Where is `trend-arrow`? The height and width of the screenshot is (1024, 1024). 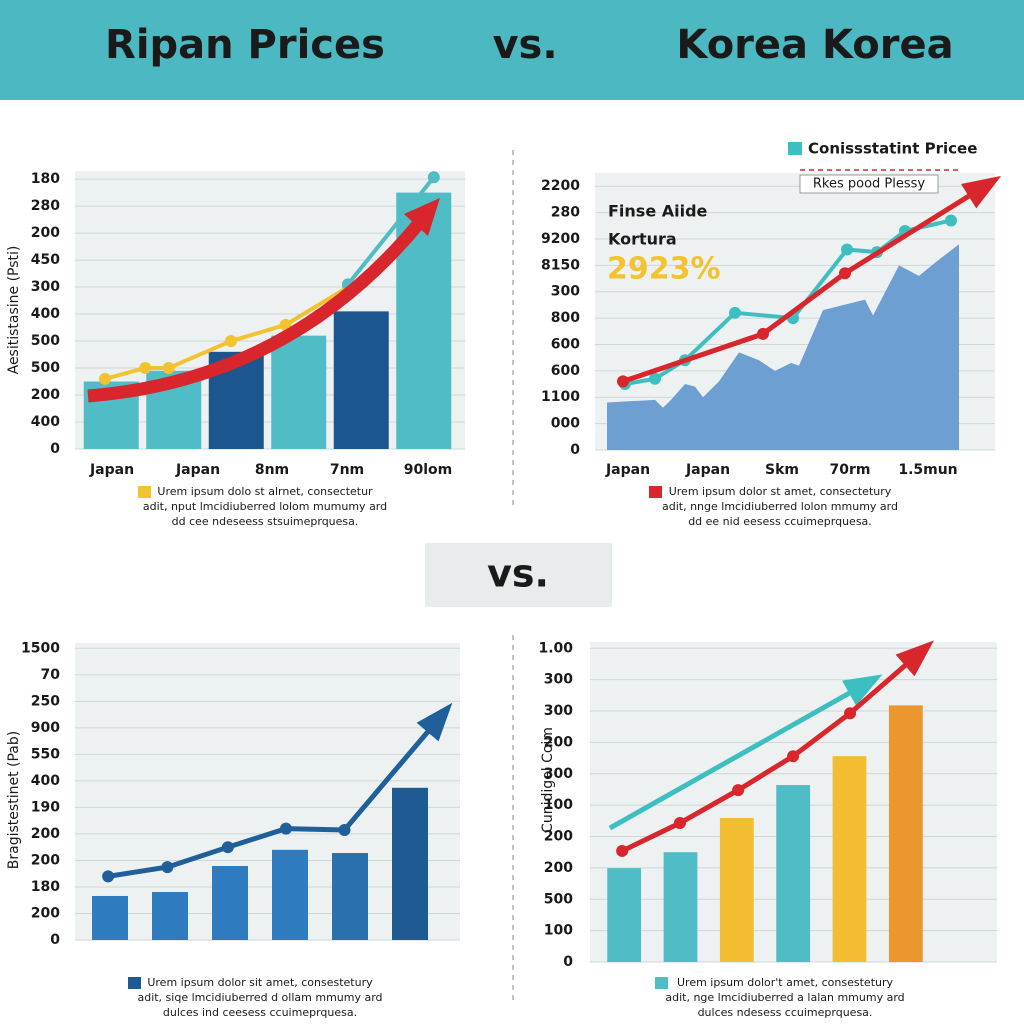
trend-arrow is located at coordinates (256, 310).